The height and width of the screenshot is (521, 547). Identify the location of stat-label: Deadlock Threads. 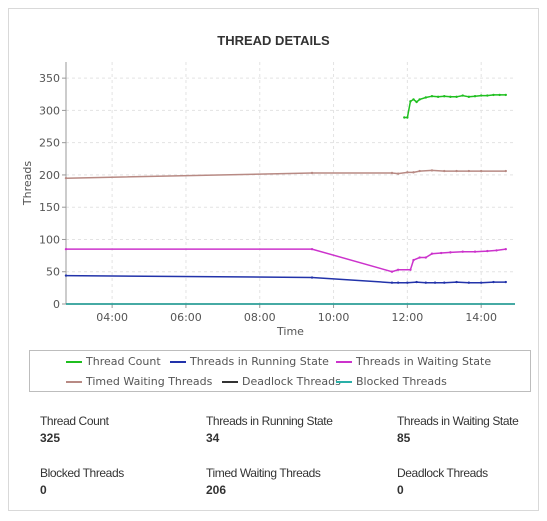
(442, 473).